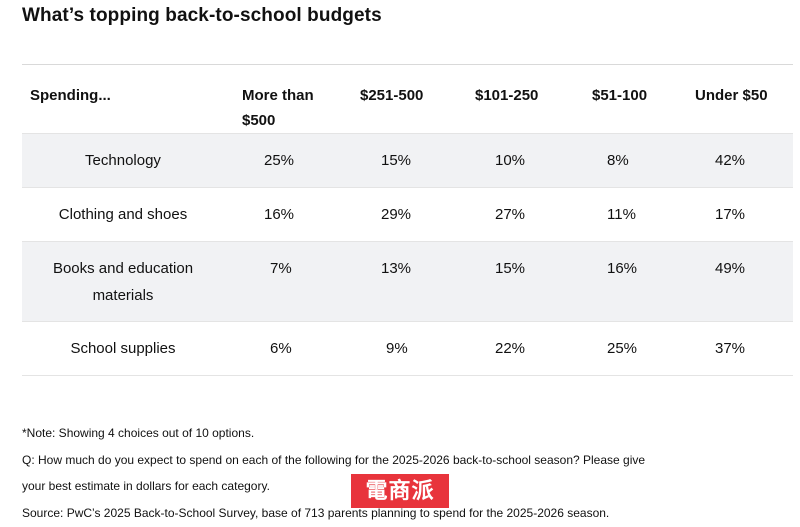  Describe the element at coordinates (123, 348) in the screenshot. I see `row-category: School supplies` at that location.